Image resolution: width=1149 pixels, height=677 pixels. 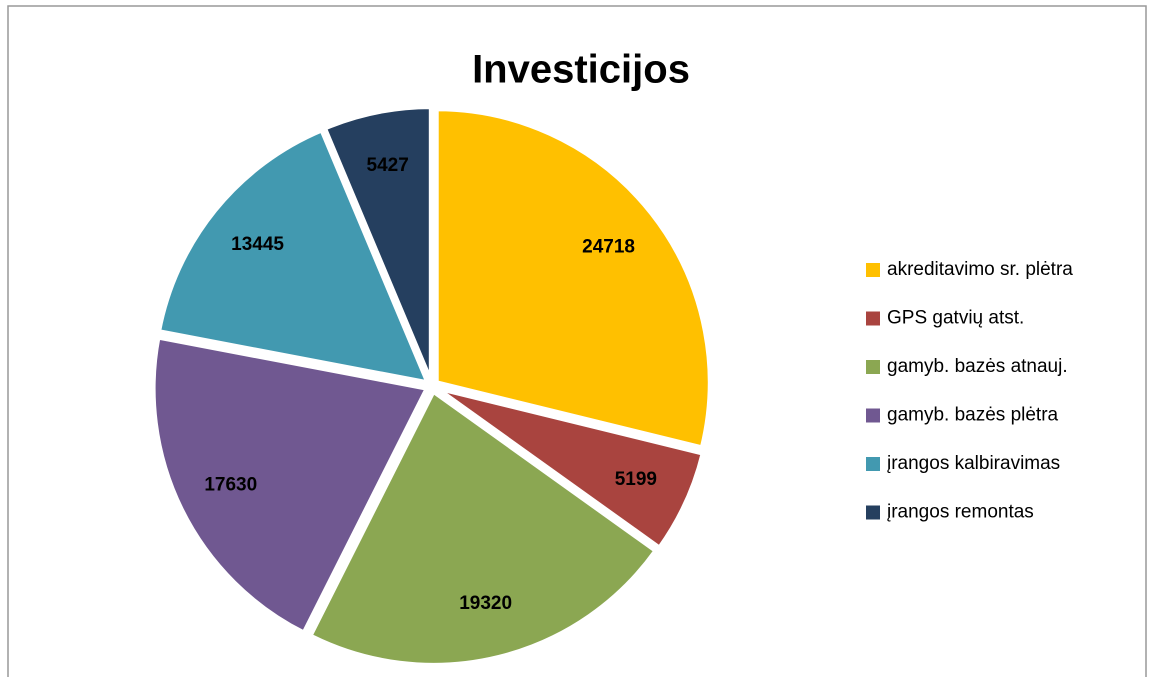 What do you see at coordinates (973, 463) in the screenshot?
I see `legend-label: įrangos kalbiravimas` at bounding box center [973, 463].